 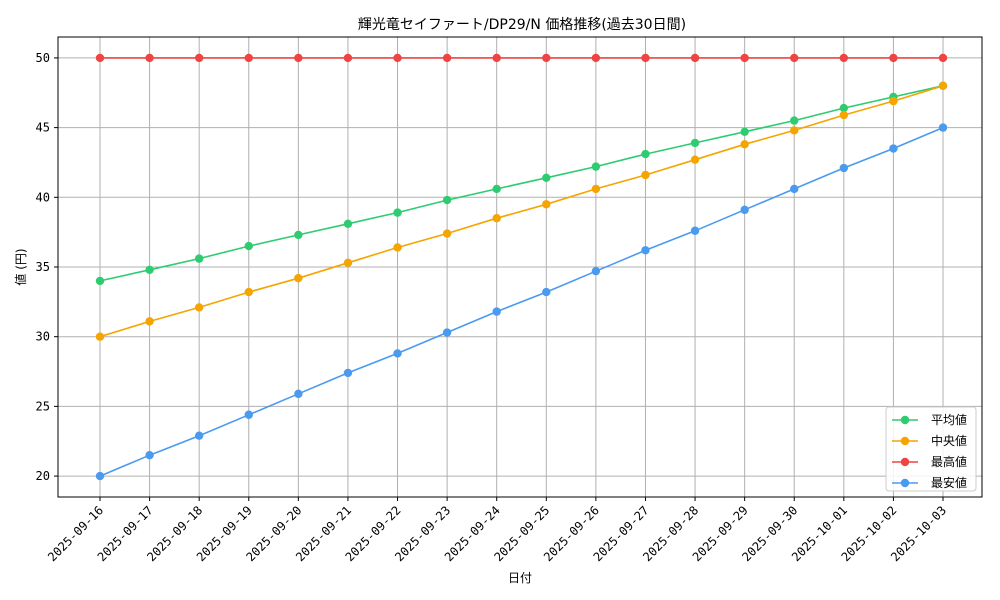 I want to click on y-tick-label: 50, so click(x=43, y=58).